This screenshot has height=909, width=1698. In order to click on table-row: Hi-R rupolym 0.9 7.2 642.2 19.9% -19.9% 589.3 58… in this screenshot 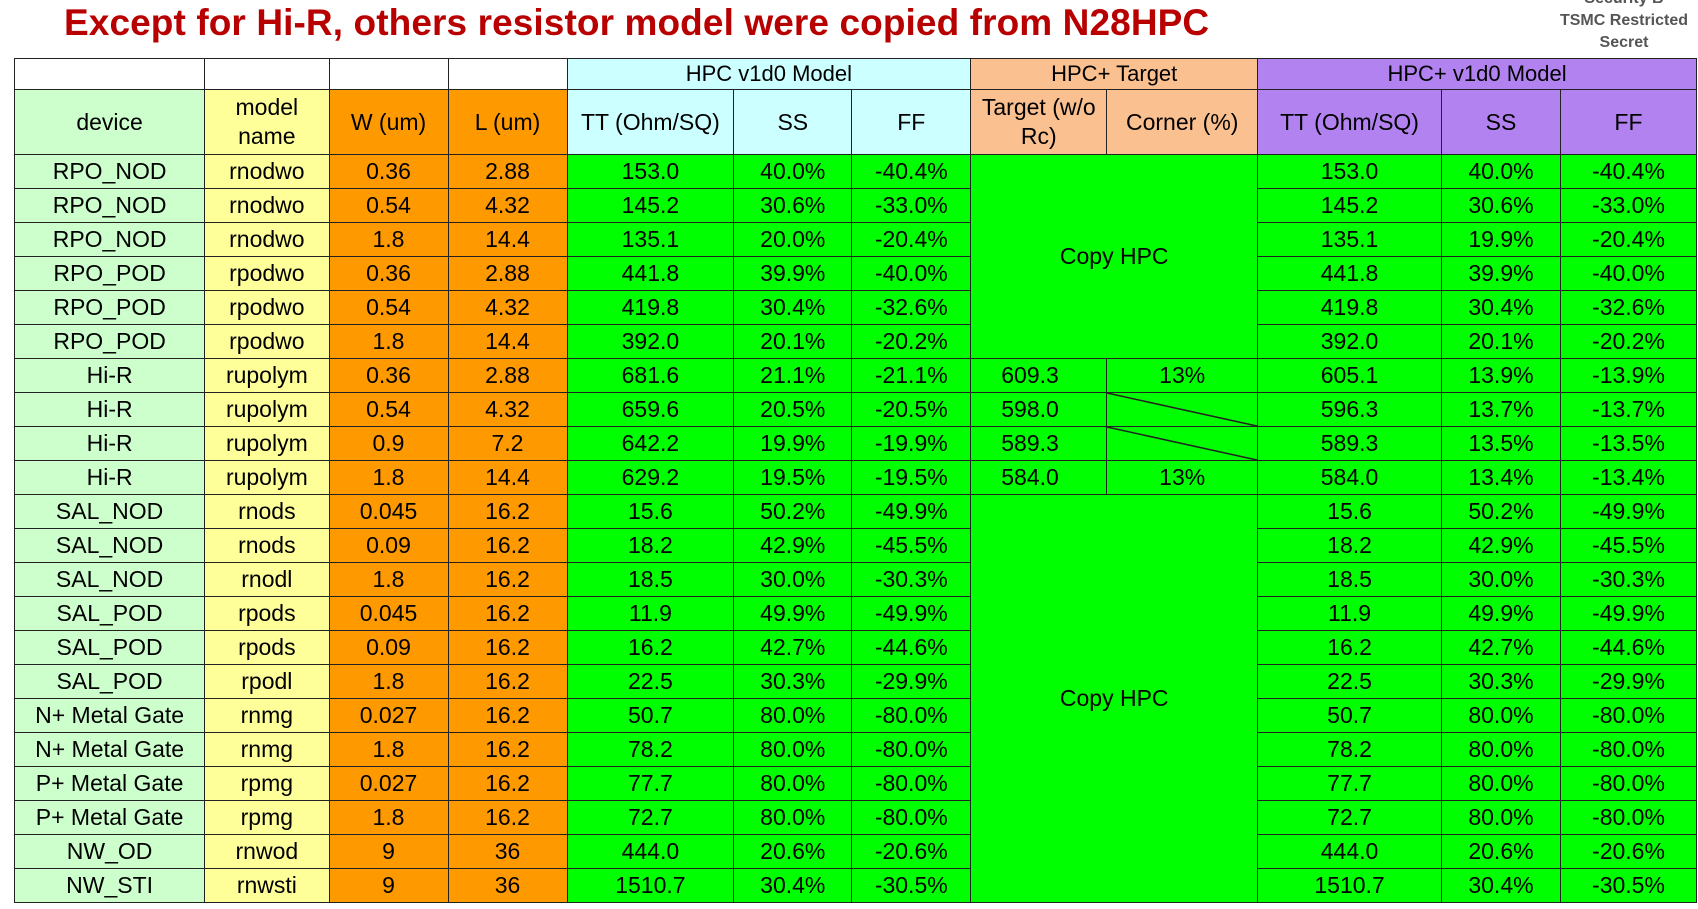, I will do `click(855, 443)`.